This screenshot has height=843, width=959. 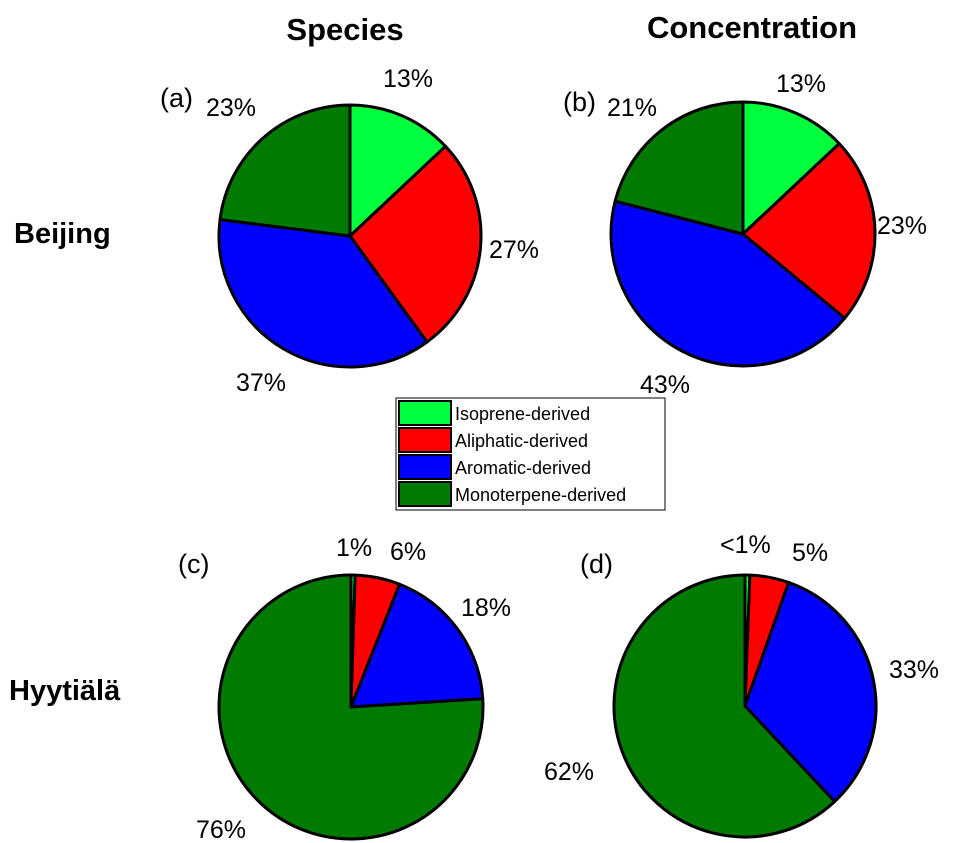 I want to click on legend-label: Monoterpene-derived, so click(x=540, y=495).